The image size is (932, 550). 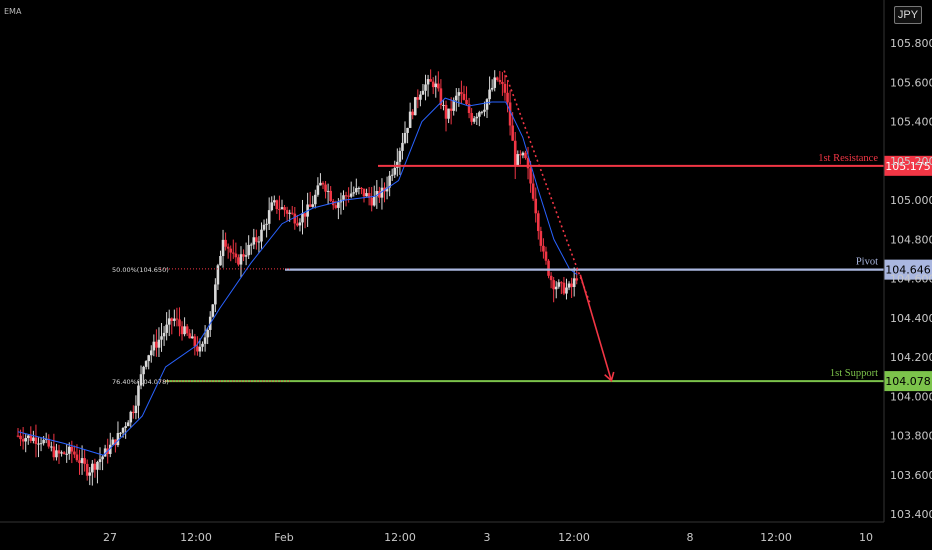 I want to click on y-tick-label: 104.400, so click(x=911, y=318).